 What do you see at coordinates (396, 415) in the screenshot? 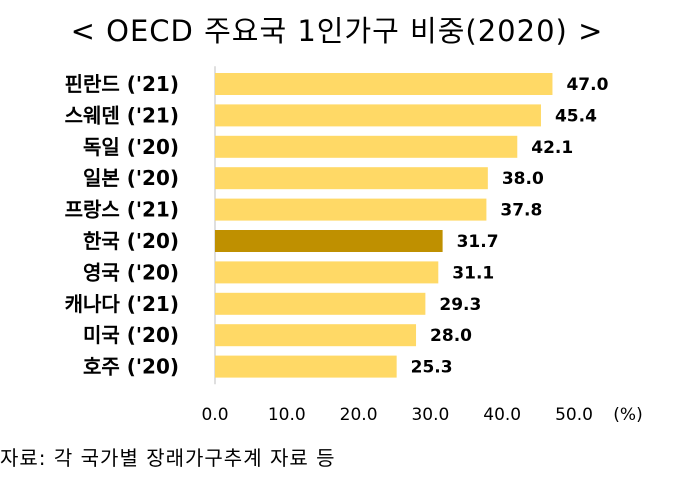
I see `x-tick-labels-group: 0.0 10.0 20.0 30.0 40.0 50.0` at bounding box center [396, 415].